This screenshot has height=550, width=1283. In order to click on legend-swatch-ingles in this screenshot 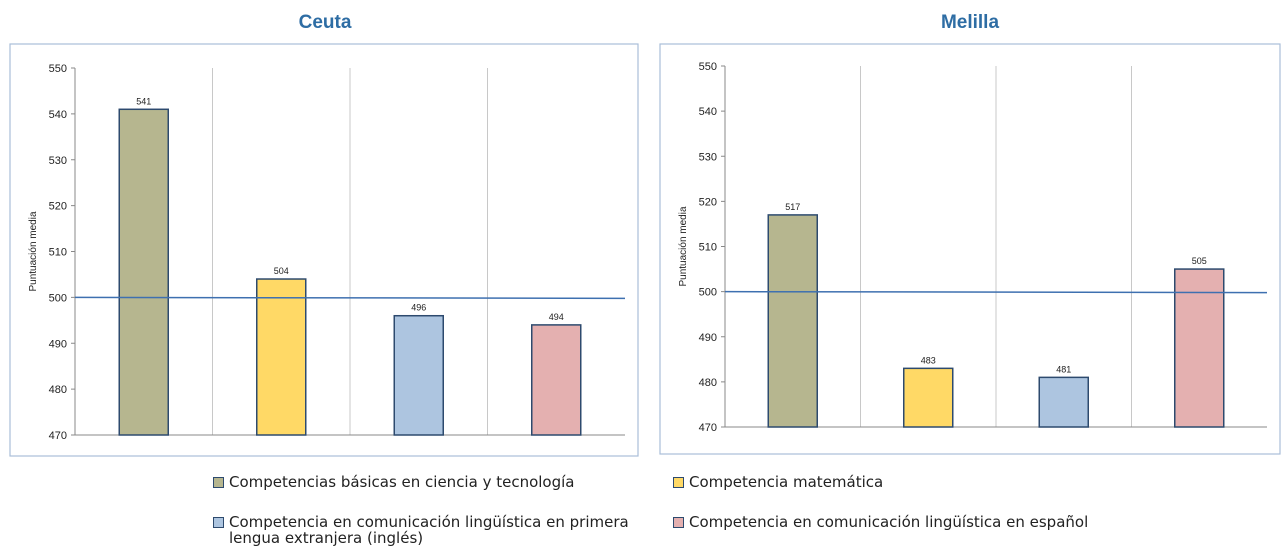, I will do `click(218, 522)`.